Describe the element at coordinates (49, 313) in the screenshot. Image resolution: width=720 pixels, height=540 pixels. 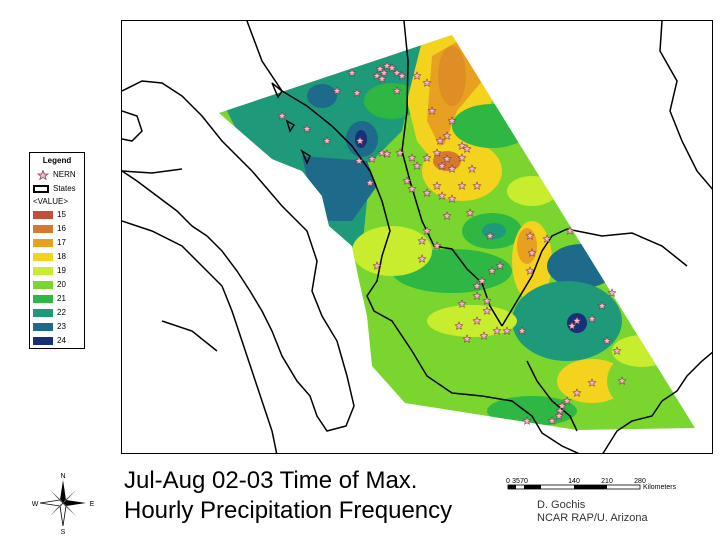
I see `legend-class-22: 22` at that location.